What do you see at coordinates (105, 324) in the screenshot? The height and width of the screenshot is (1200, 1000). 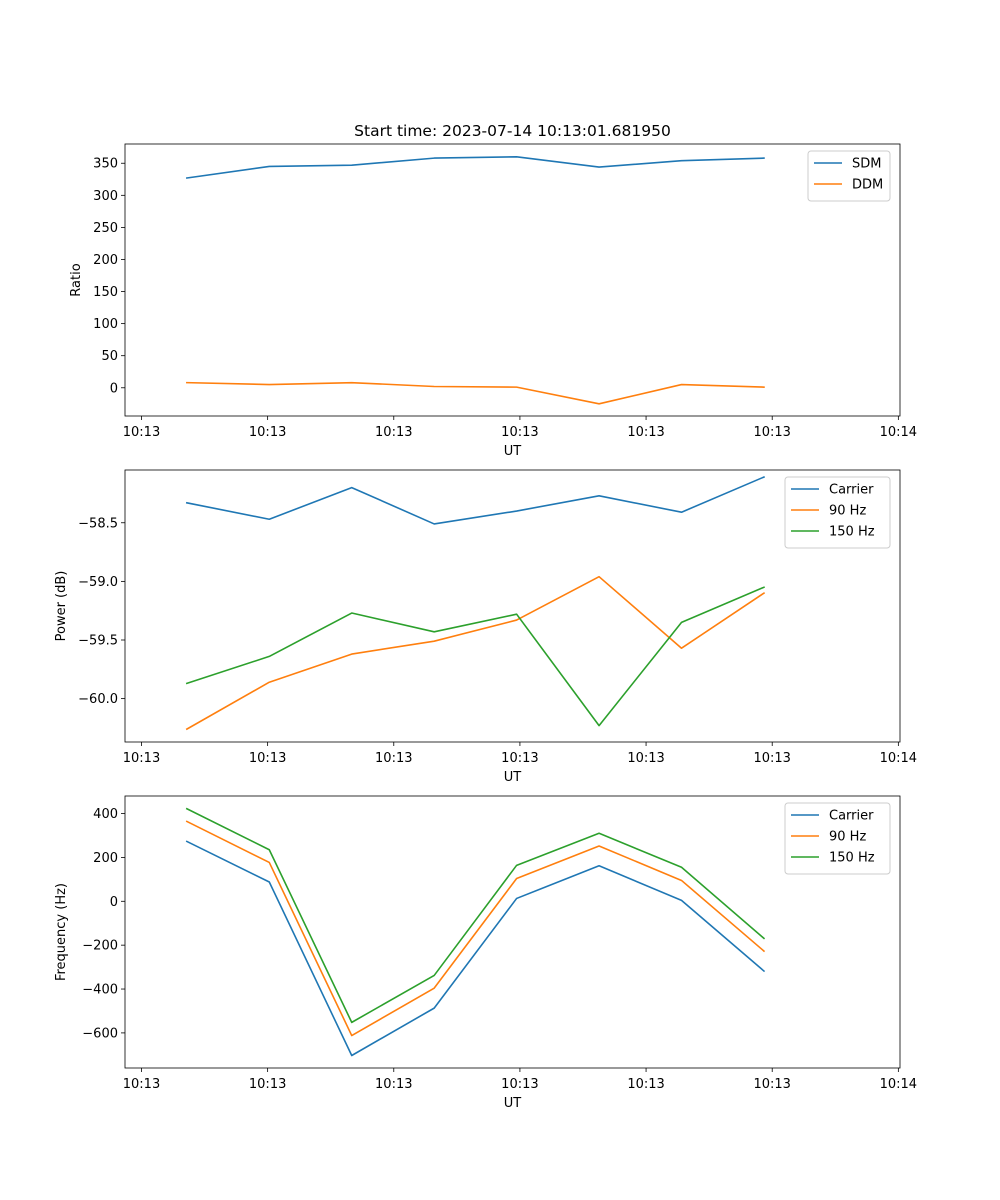 I see `y-tick-label: 100` at bounding box center [105, 324].